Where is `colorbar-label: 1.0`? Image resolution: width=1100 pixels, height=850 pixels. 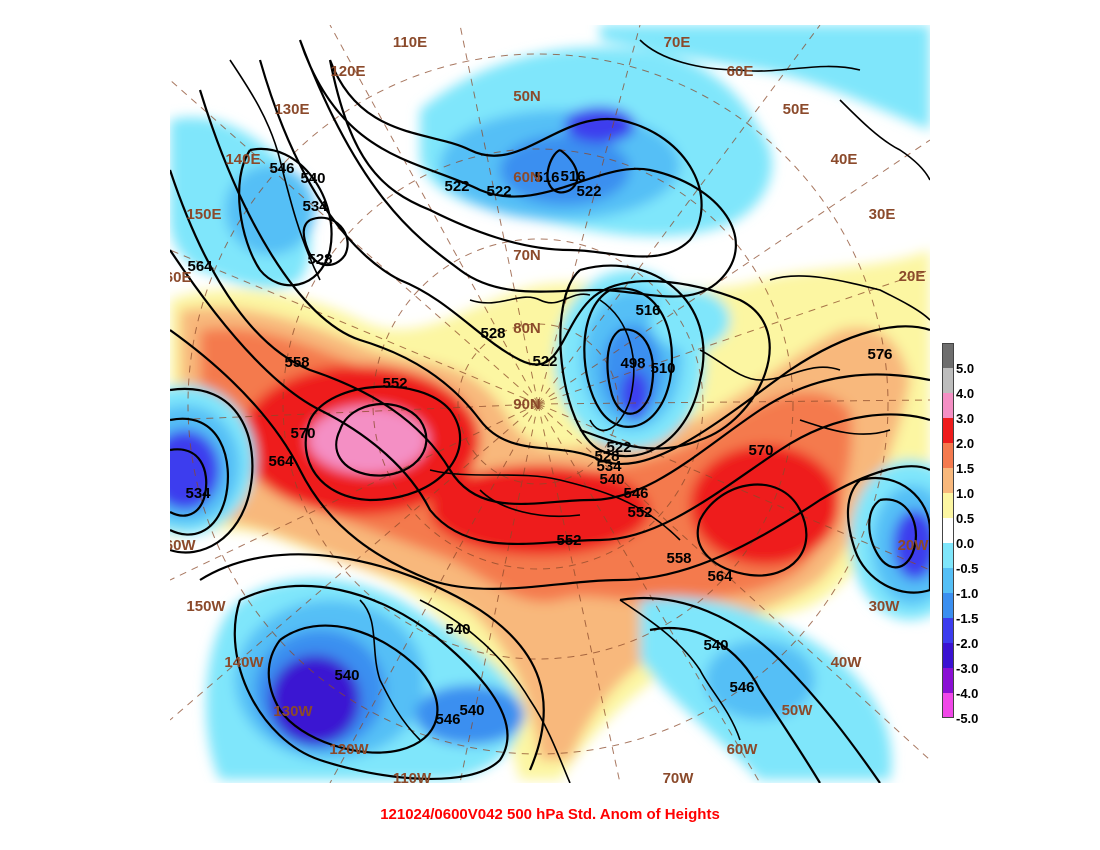
colorbar-label: 1.0 is located at coordinates (965, 493).